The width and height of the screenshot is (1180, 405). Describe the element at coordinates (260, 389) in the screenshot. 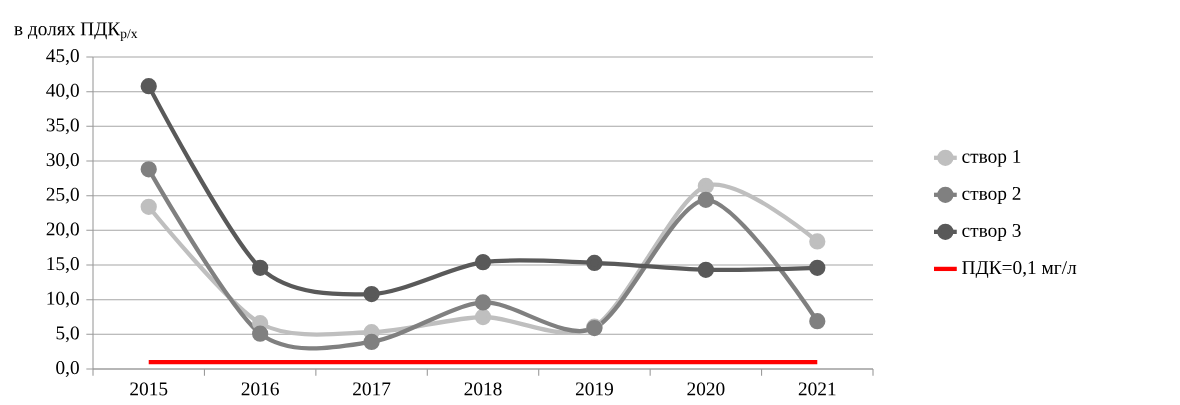

I see `x-tick-label: 2016` at that location.